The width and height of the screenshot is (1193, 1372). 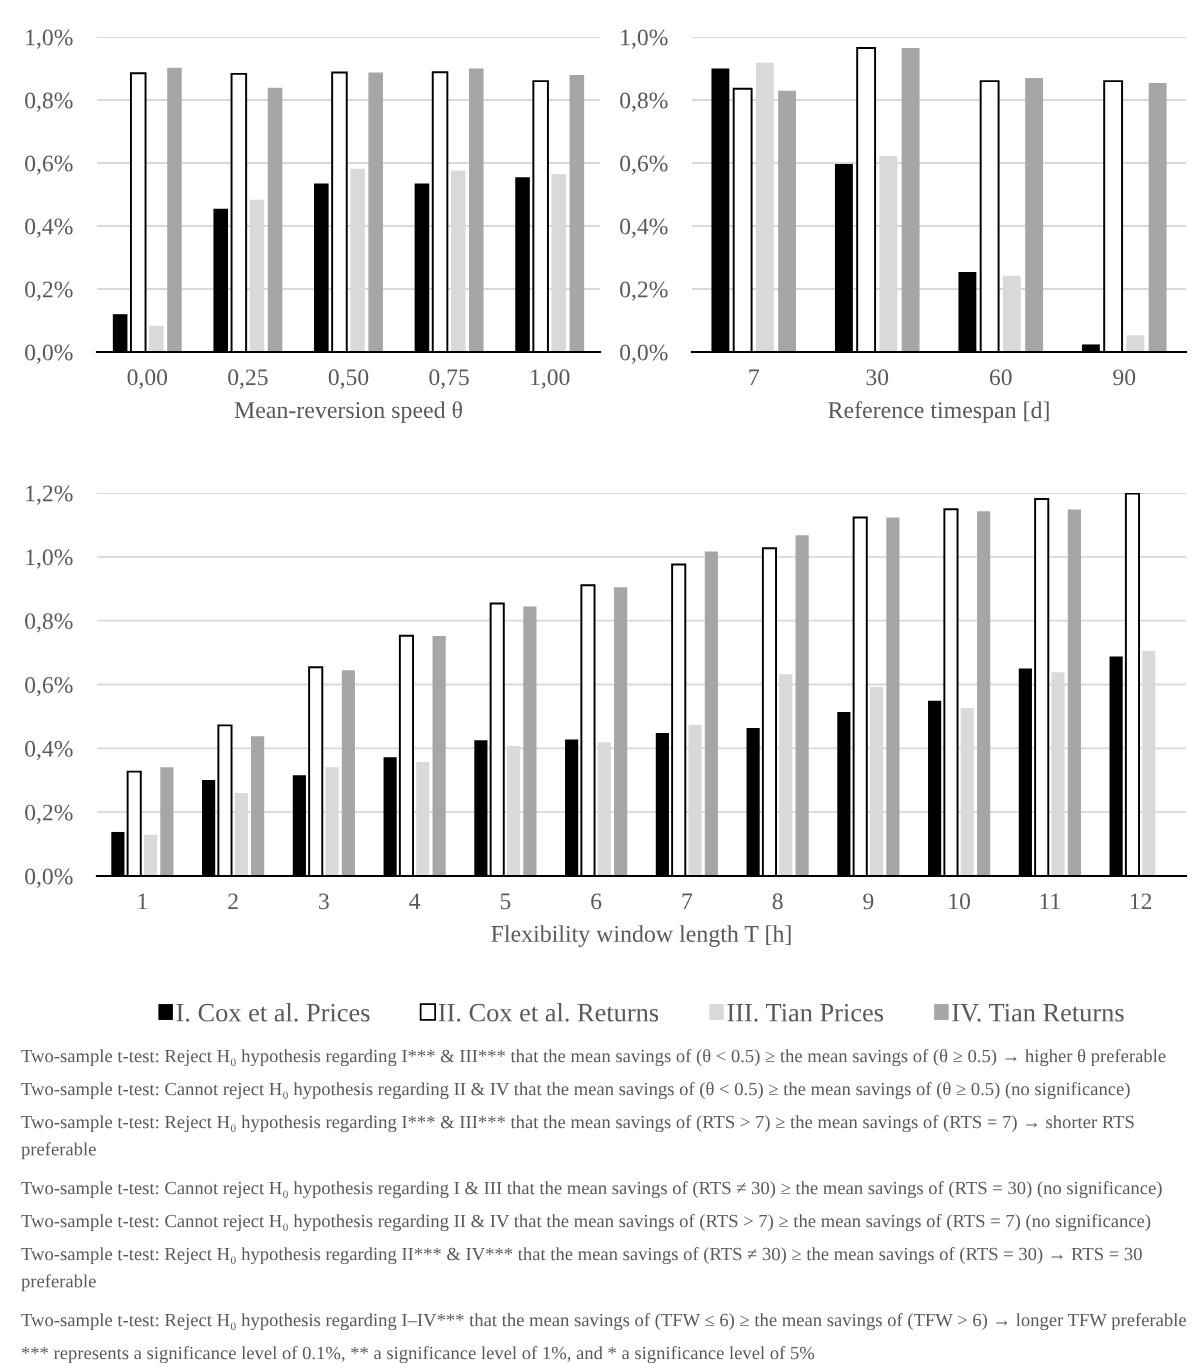 I want to click on x-tick-label: 10, so click(x=960, y=901).